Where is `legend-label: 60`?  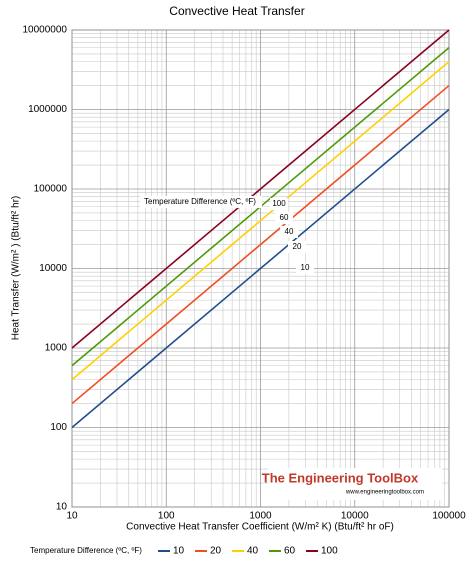 legend-label: 60 is located at coordinates (290, 551).